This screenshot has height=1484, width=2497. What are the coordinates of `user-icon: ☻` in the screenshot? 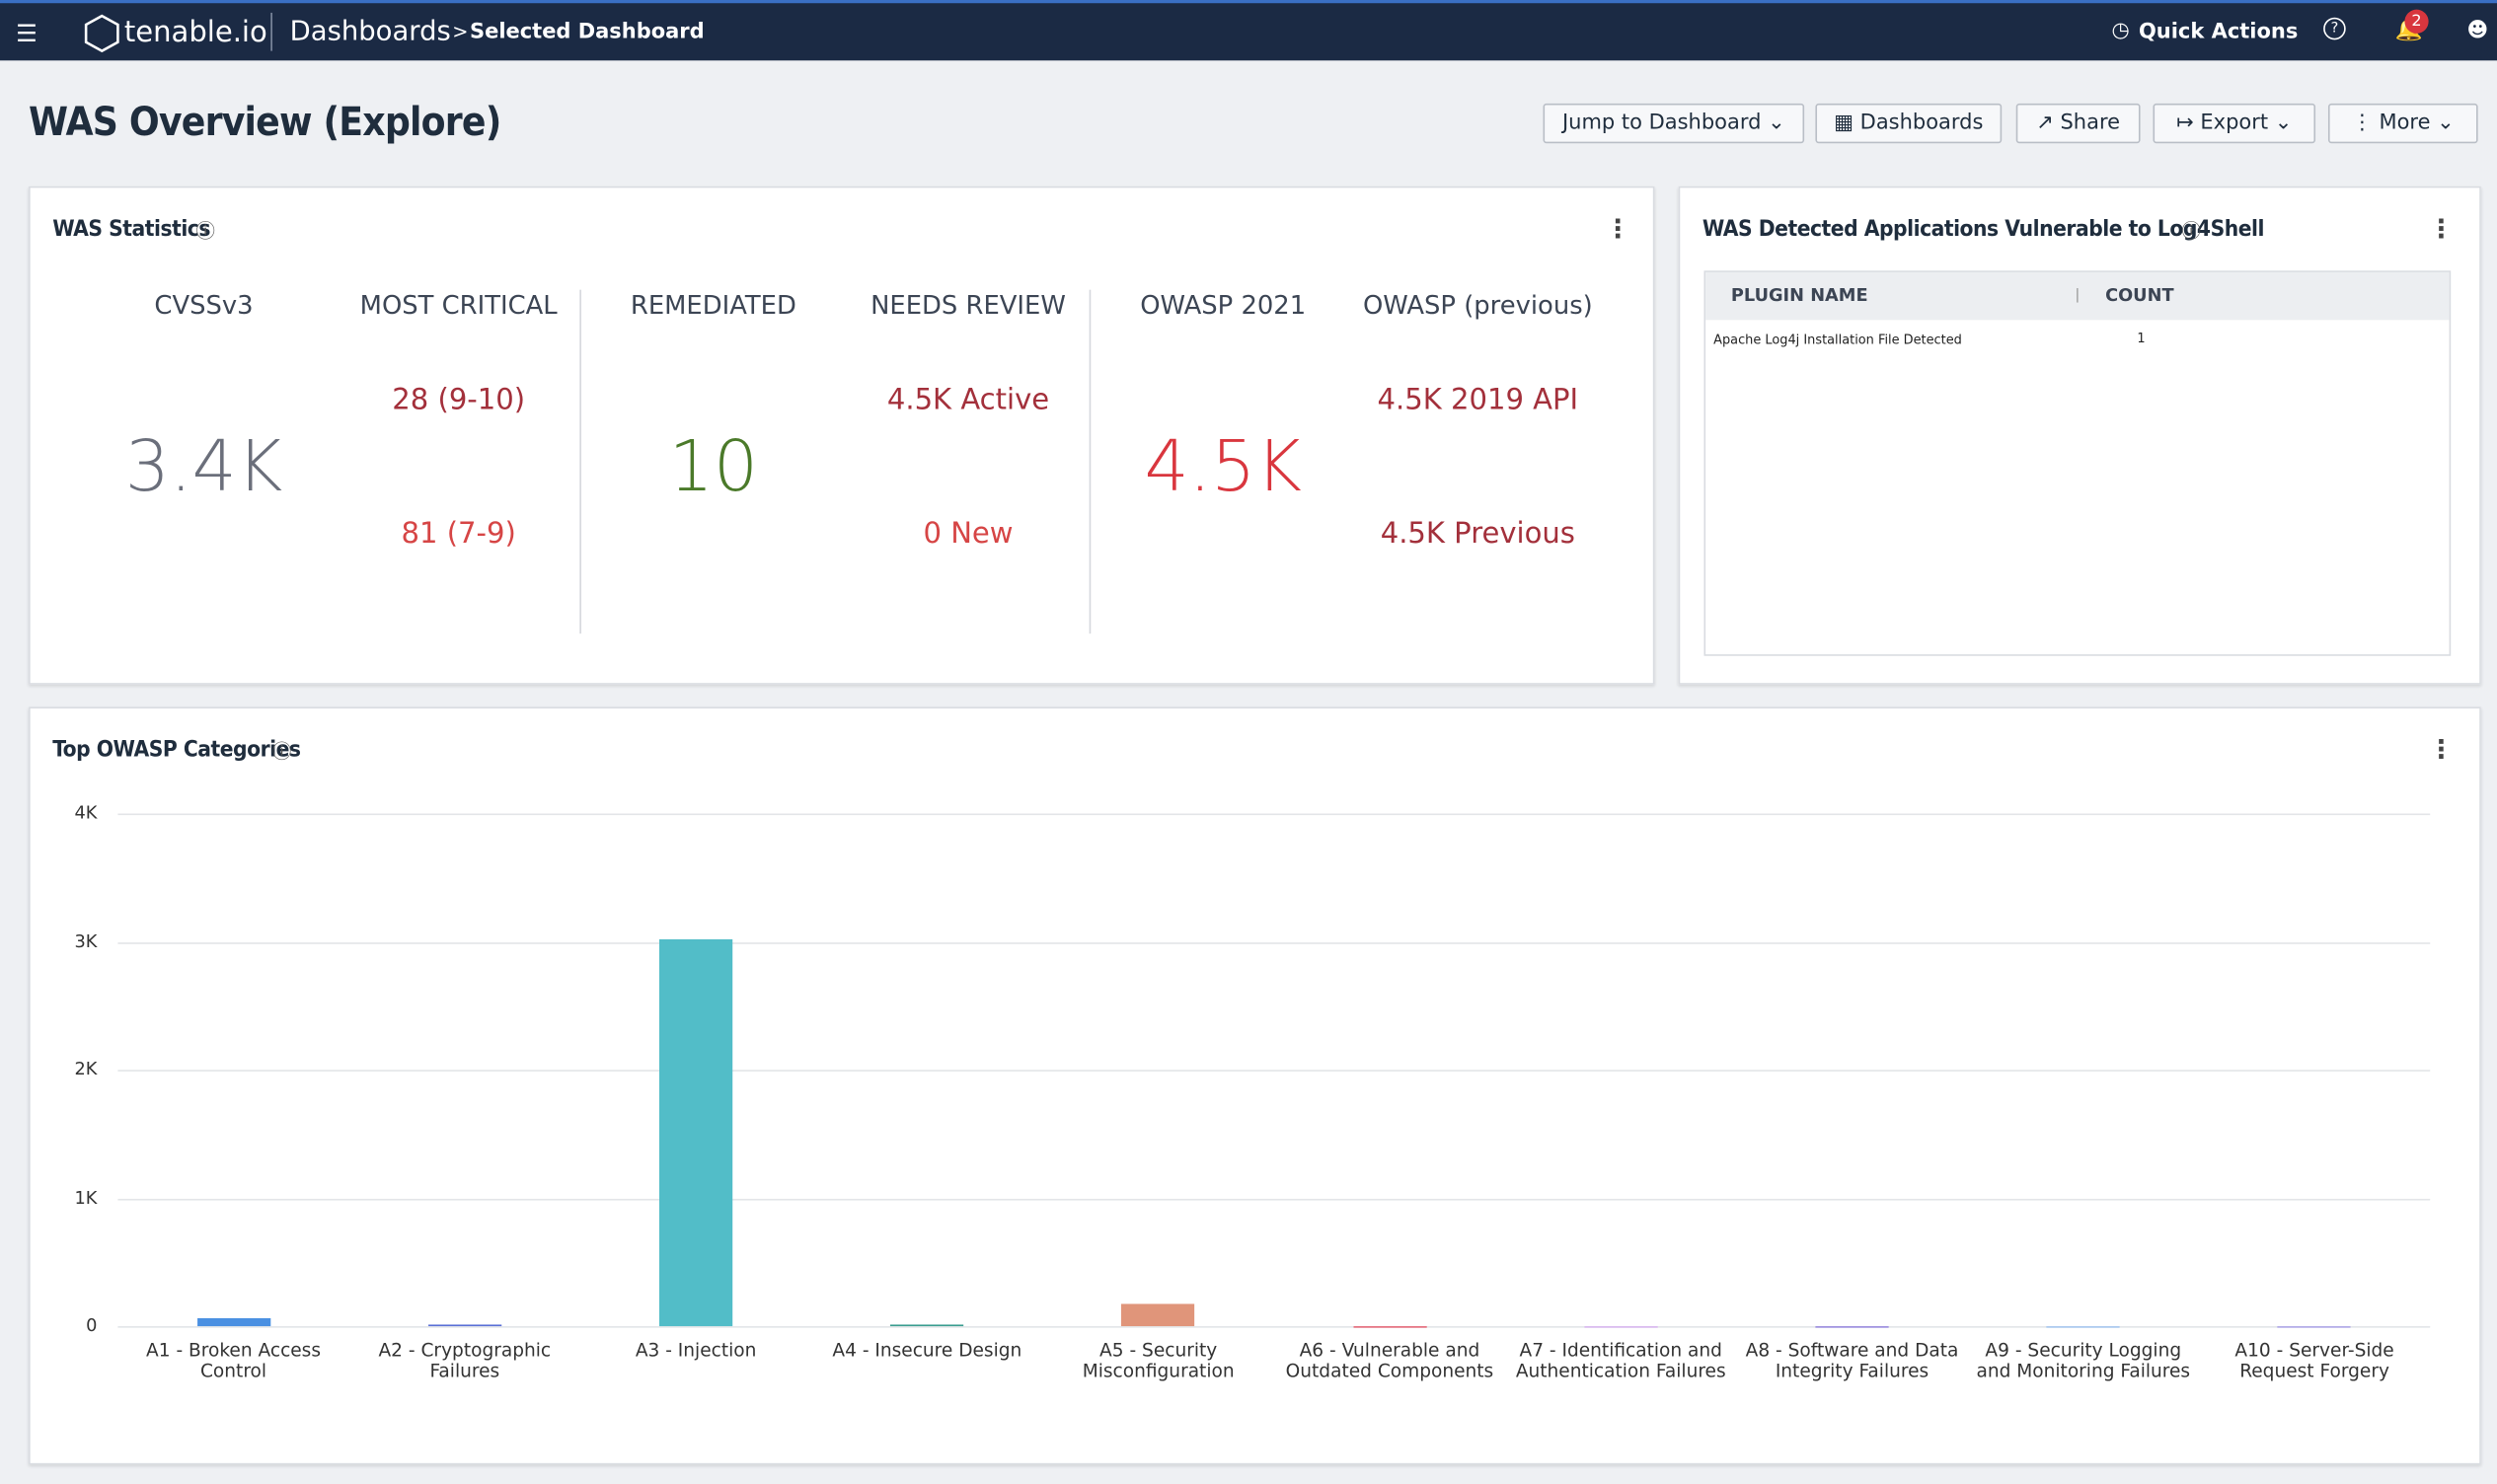 It's located at (2477, 31).